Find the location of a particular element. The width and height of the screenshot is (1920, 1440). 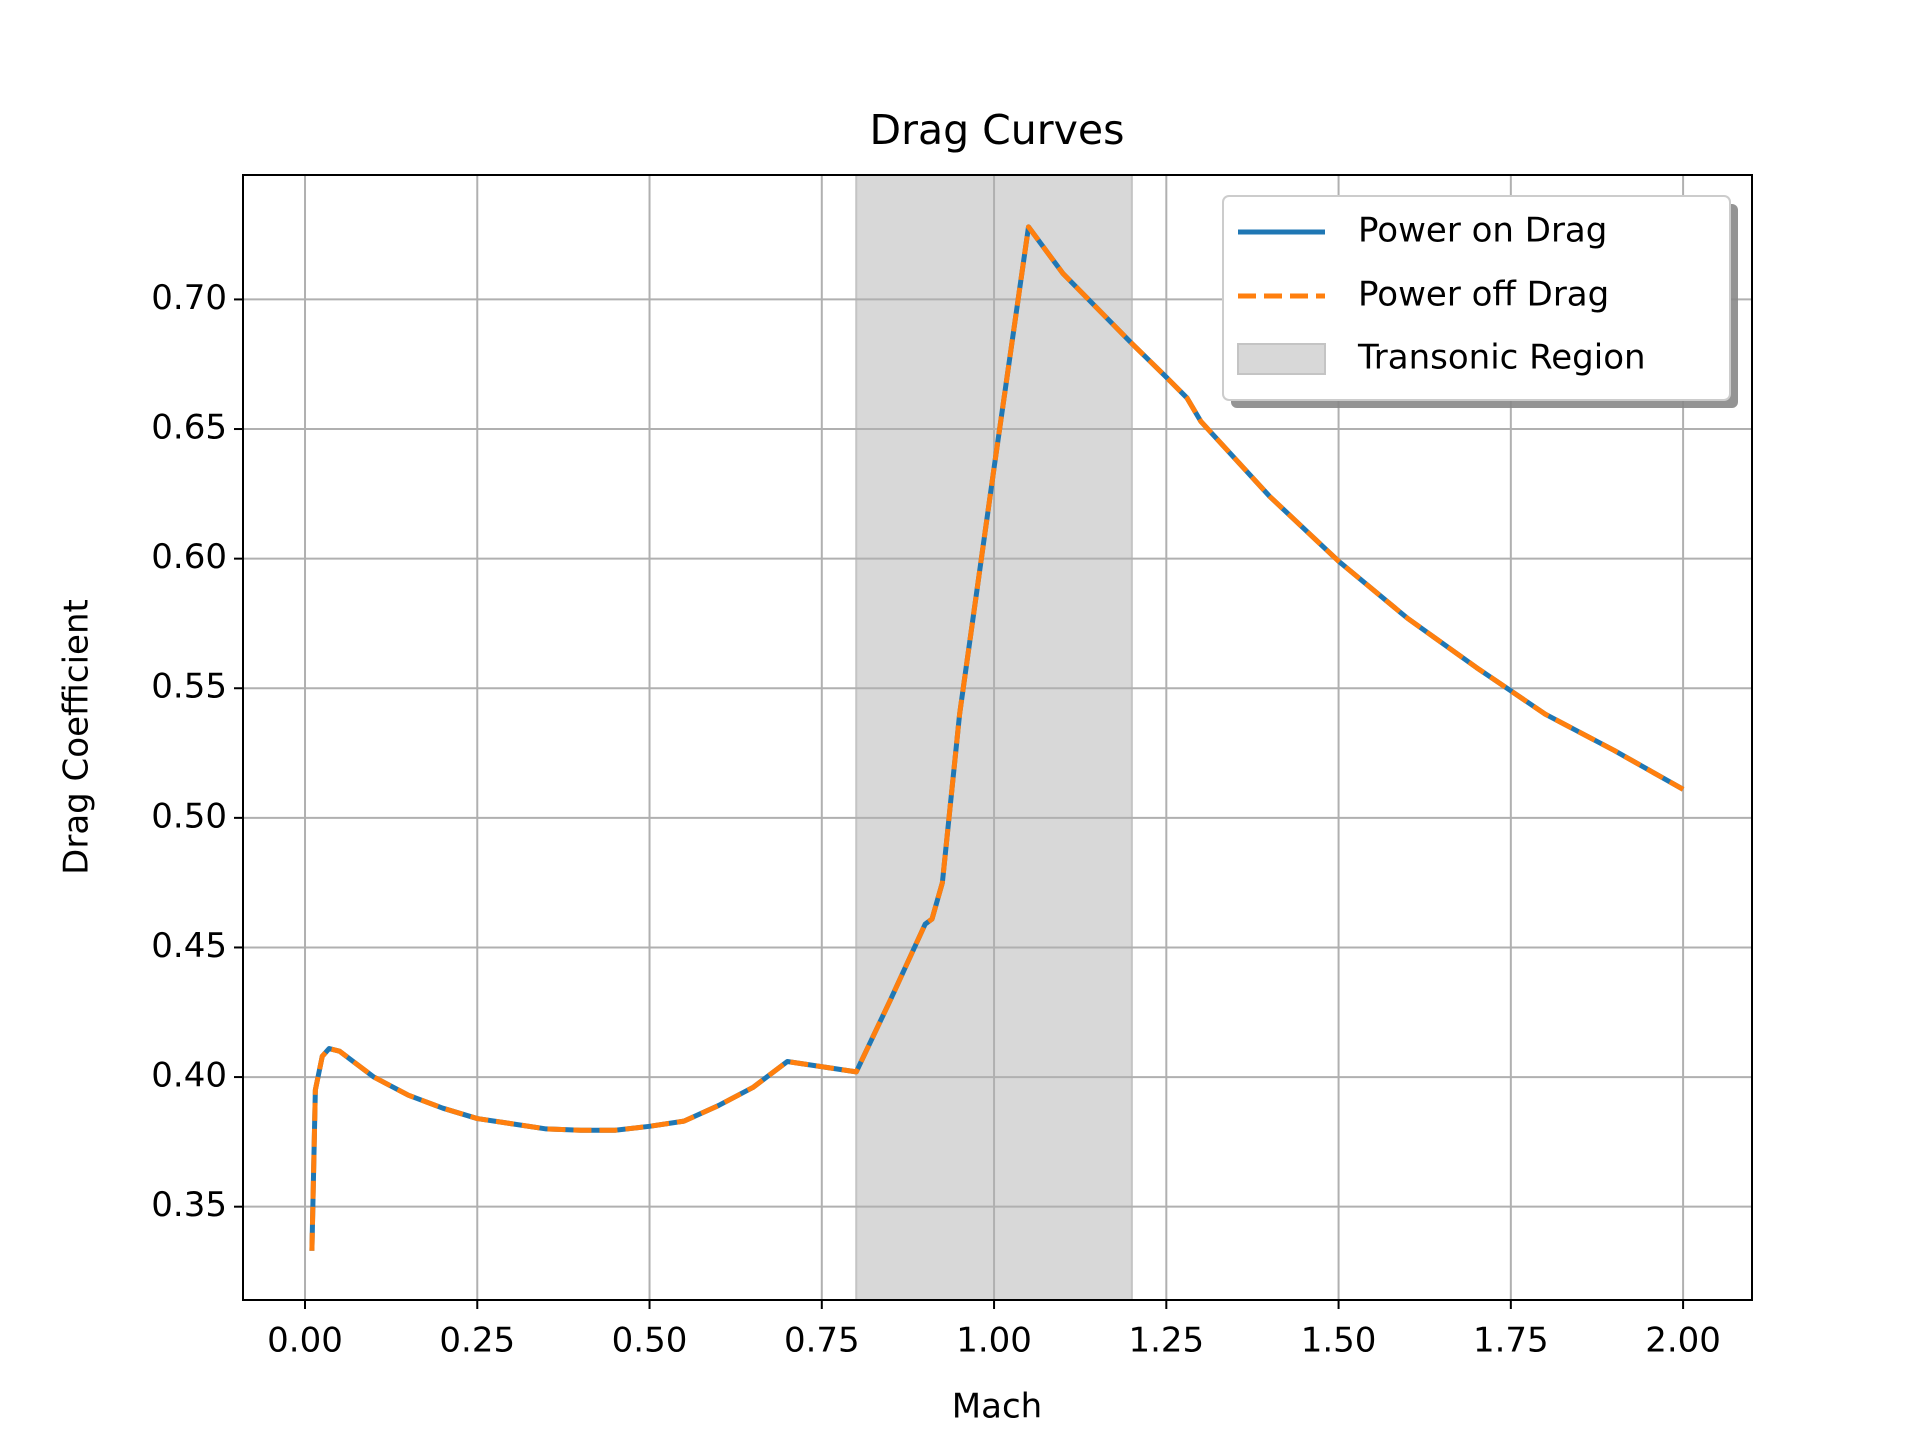

chart-title: Drag Curves is located at coordinates (997, 130).